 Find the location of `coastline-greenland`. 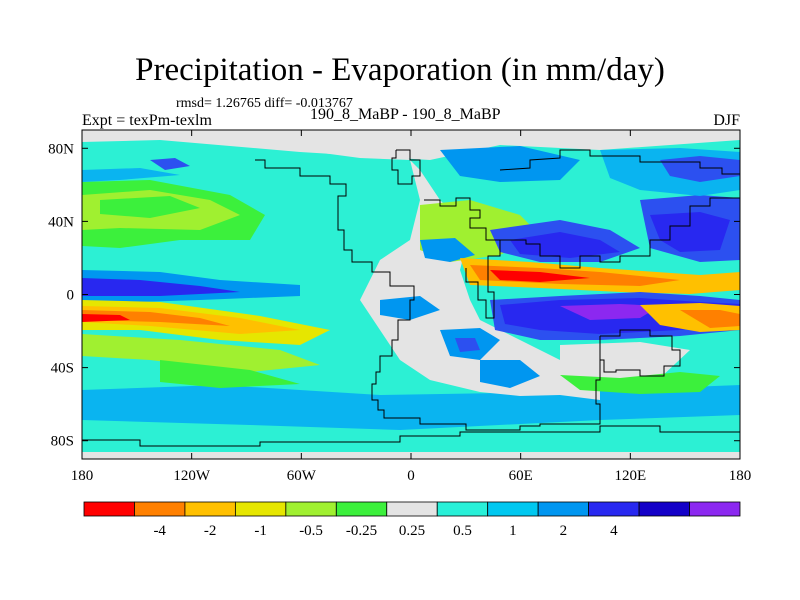

coastline-greenland is located at coordinates (406, 167).